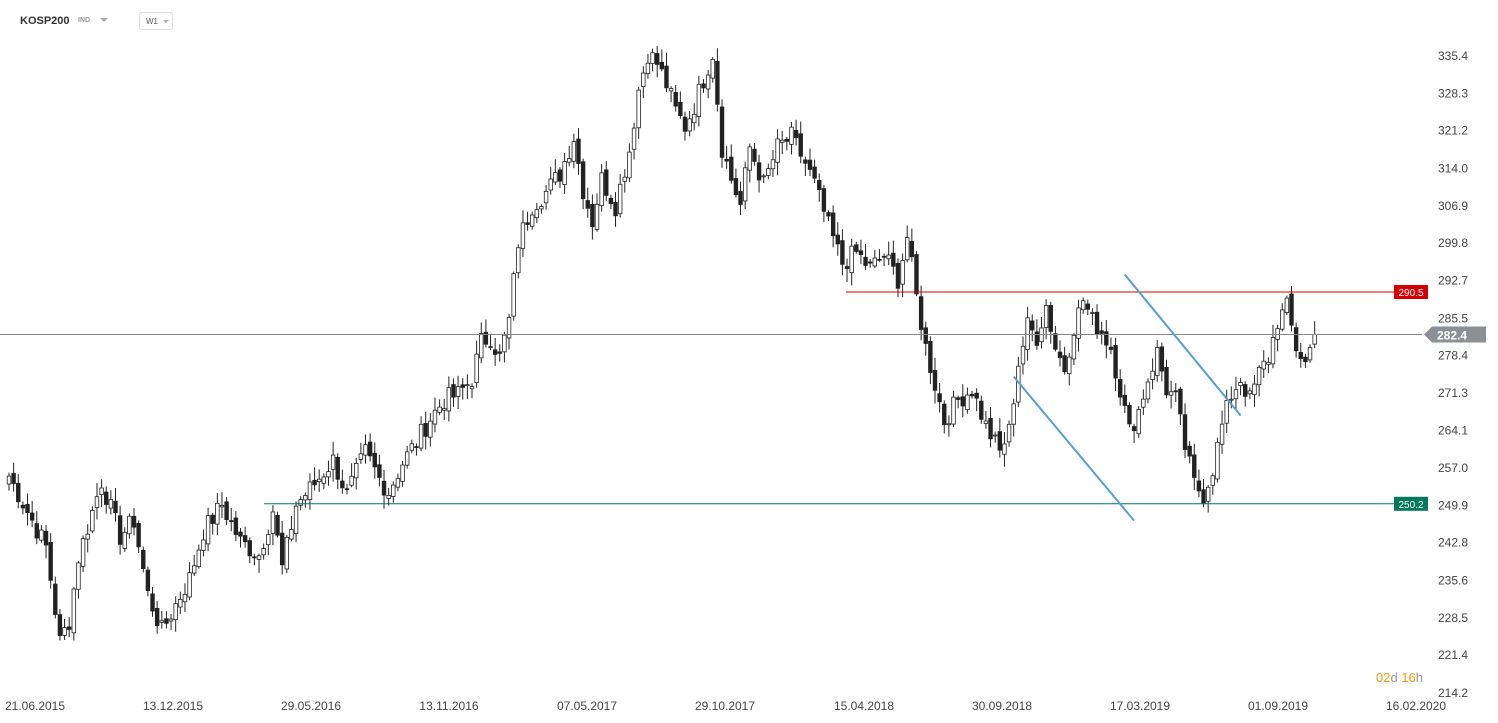 The image size is (1498, 723). I want to click on current-price-label: 282.4, so click(1452, 336).